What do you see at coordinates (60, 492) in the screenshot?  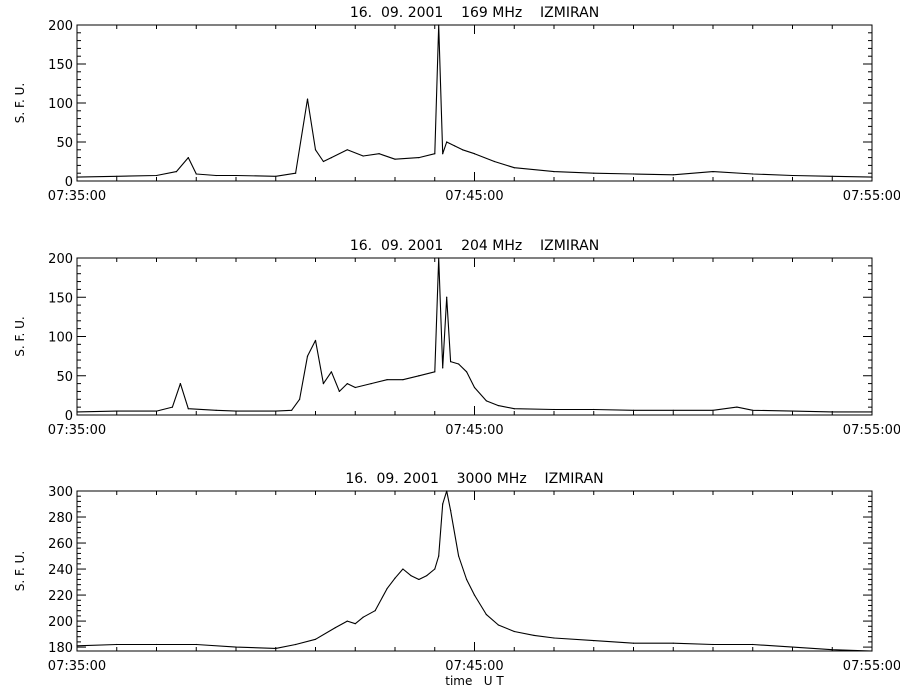 I see `y-tick-label: 300` at bounding box center [60, 492].